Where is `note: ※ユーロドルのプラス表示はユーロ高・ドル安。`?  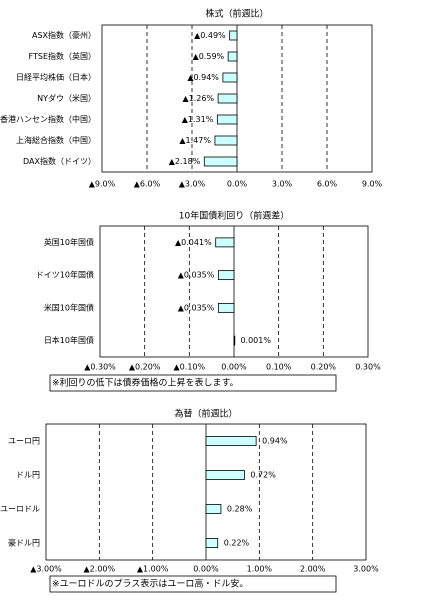
note: ※ユーロドルのプラス表示はユーロ高・ドル安。 is located at coordinates (150, 584).